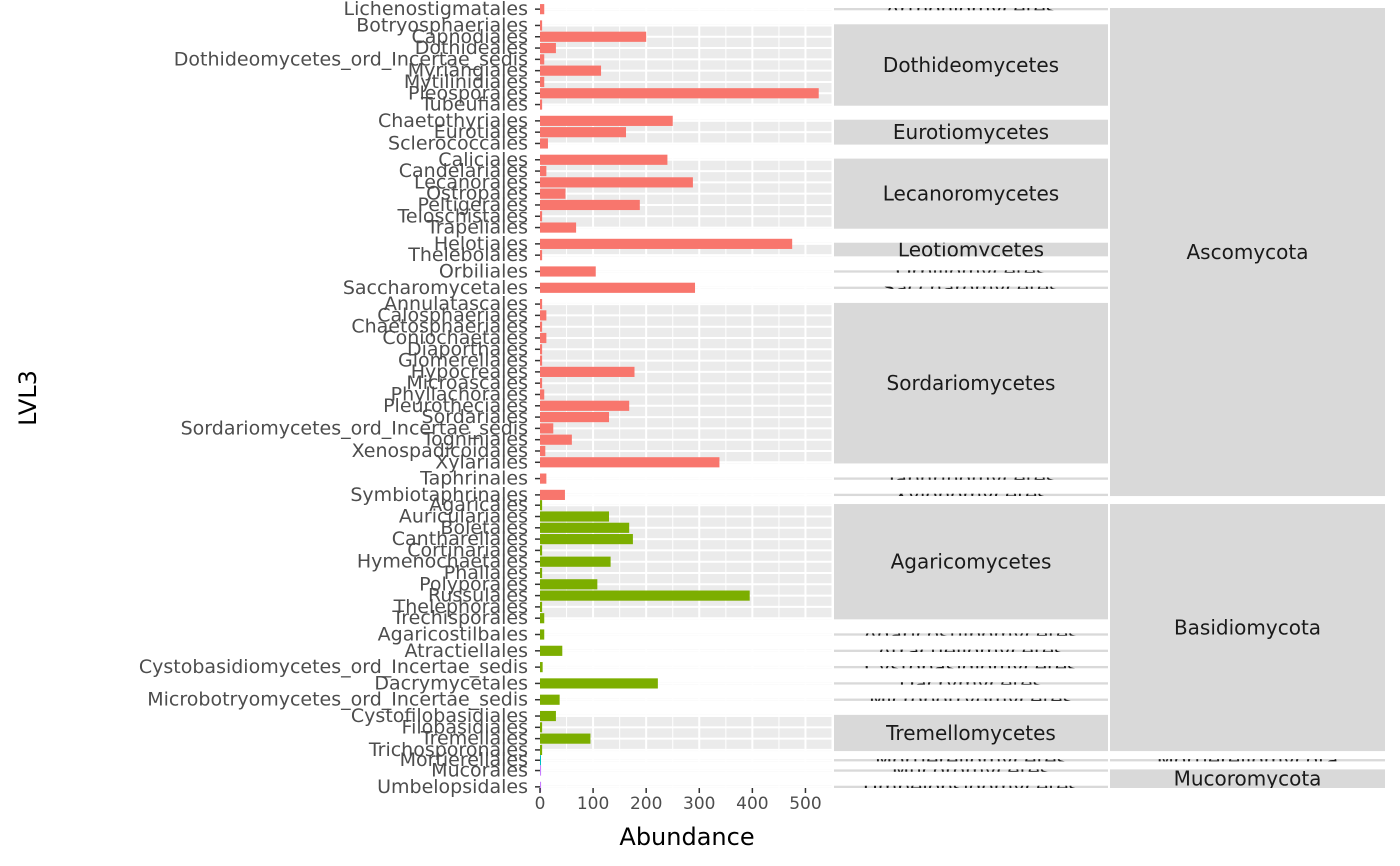  Describe the element at coordinates (606, 120) in the screenshot. I see `bar-Chaetothyriales` at that location.